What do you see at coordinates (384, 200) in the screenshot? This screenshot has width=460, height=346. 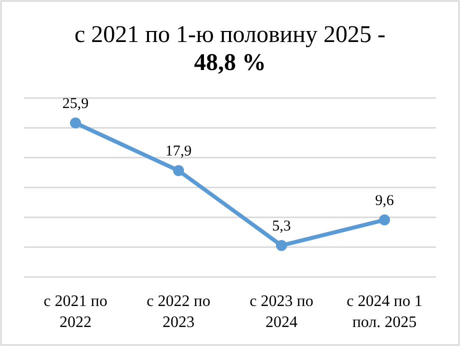 I see `data-label: 9,6` at bounding box center [384, 200].